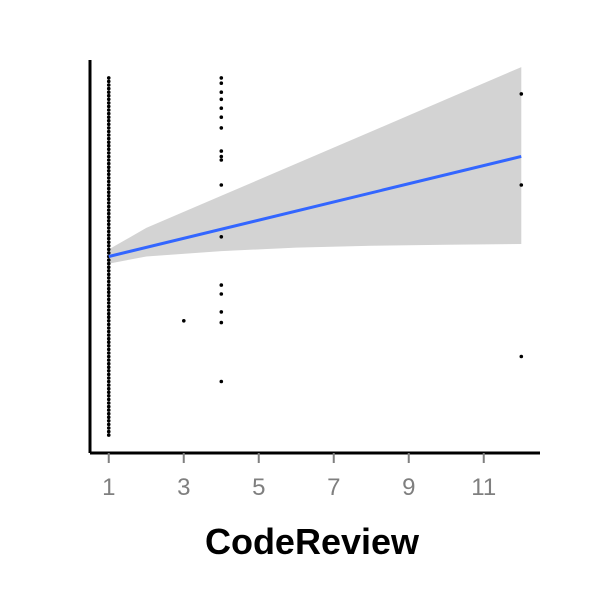  What do you see at coordinates (315, 206) in the screenshot?
I see `regression-line` at bounding box center [315, 206].